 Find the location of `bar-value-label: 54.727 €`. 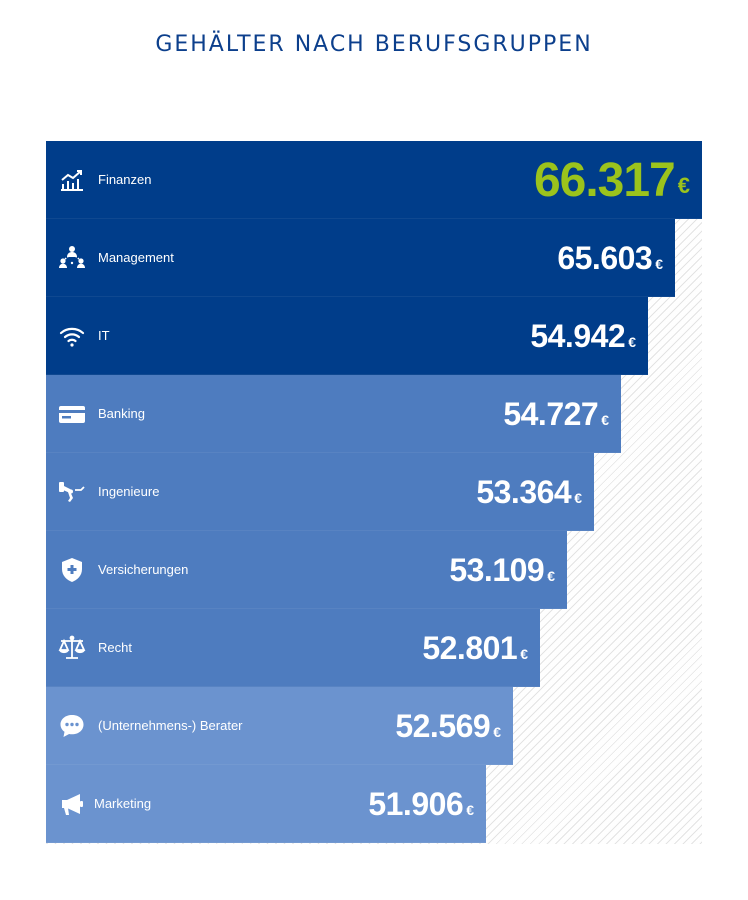

bar-value-label: 54.727 € is located at coordinates (556, 414).